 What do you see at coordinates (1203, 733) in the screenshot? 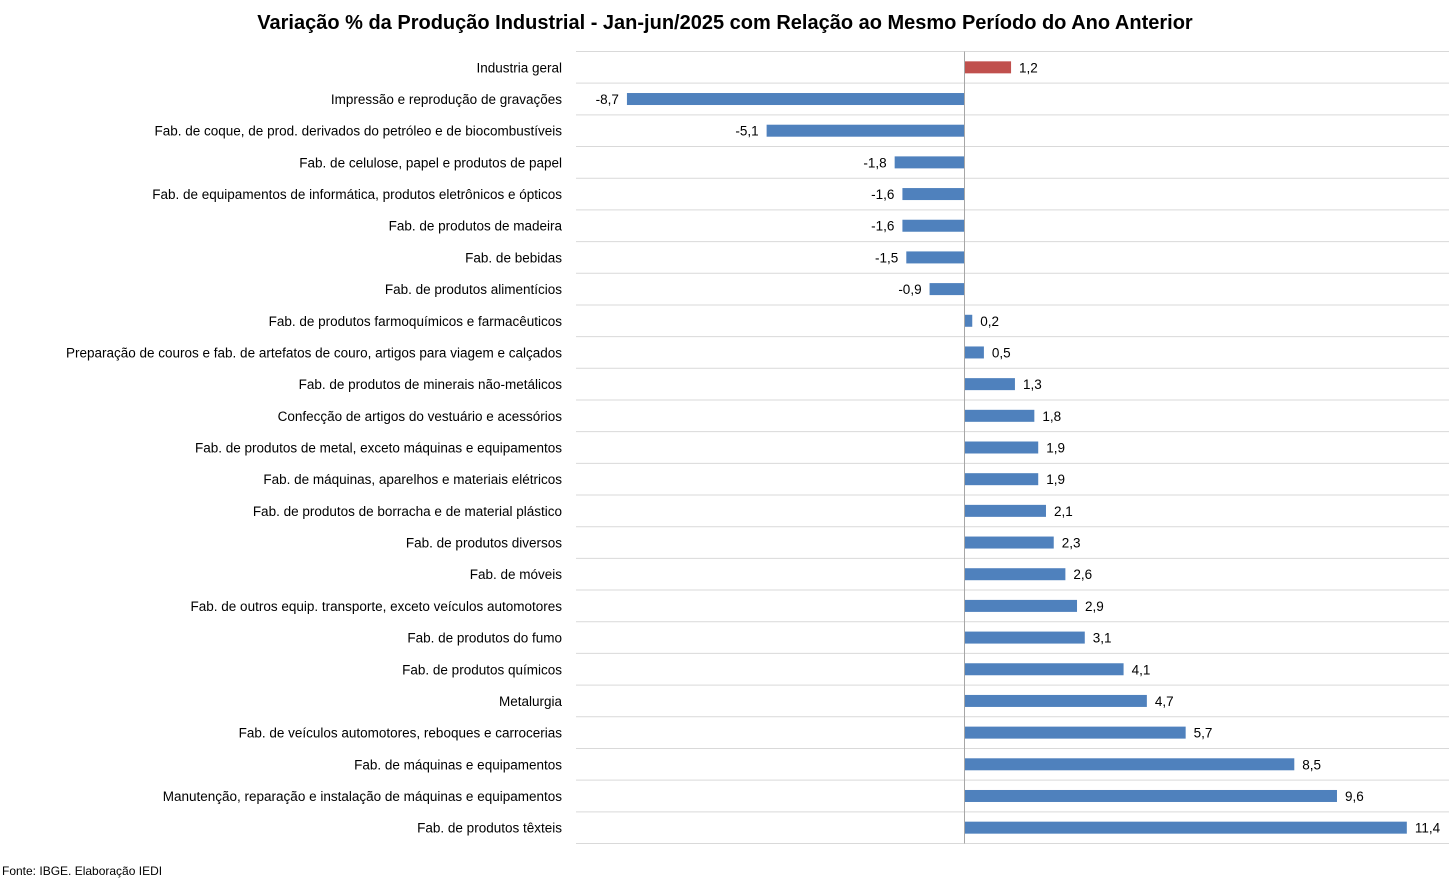
I see `value-label: 5,7` at bounding box center [1203, 733].